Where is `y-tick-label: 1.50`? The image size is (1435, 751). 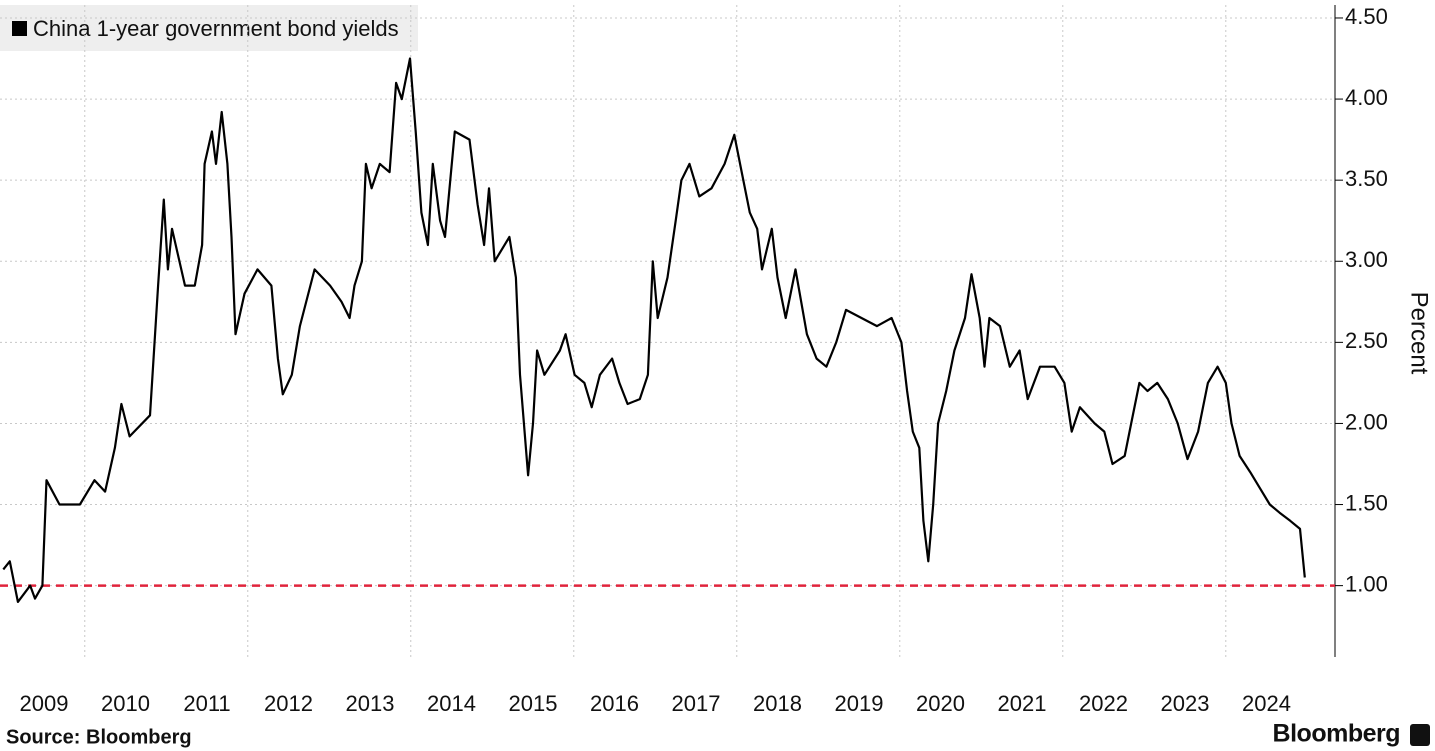
y-tick-label: 1.50 is located at coordinates (1366, 502).